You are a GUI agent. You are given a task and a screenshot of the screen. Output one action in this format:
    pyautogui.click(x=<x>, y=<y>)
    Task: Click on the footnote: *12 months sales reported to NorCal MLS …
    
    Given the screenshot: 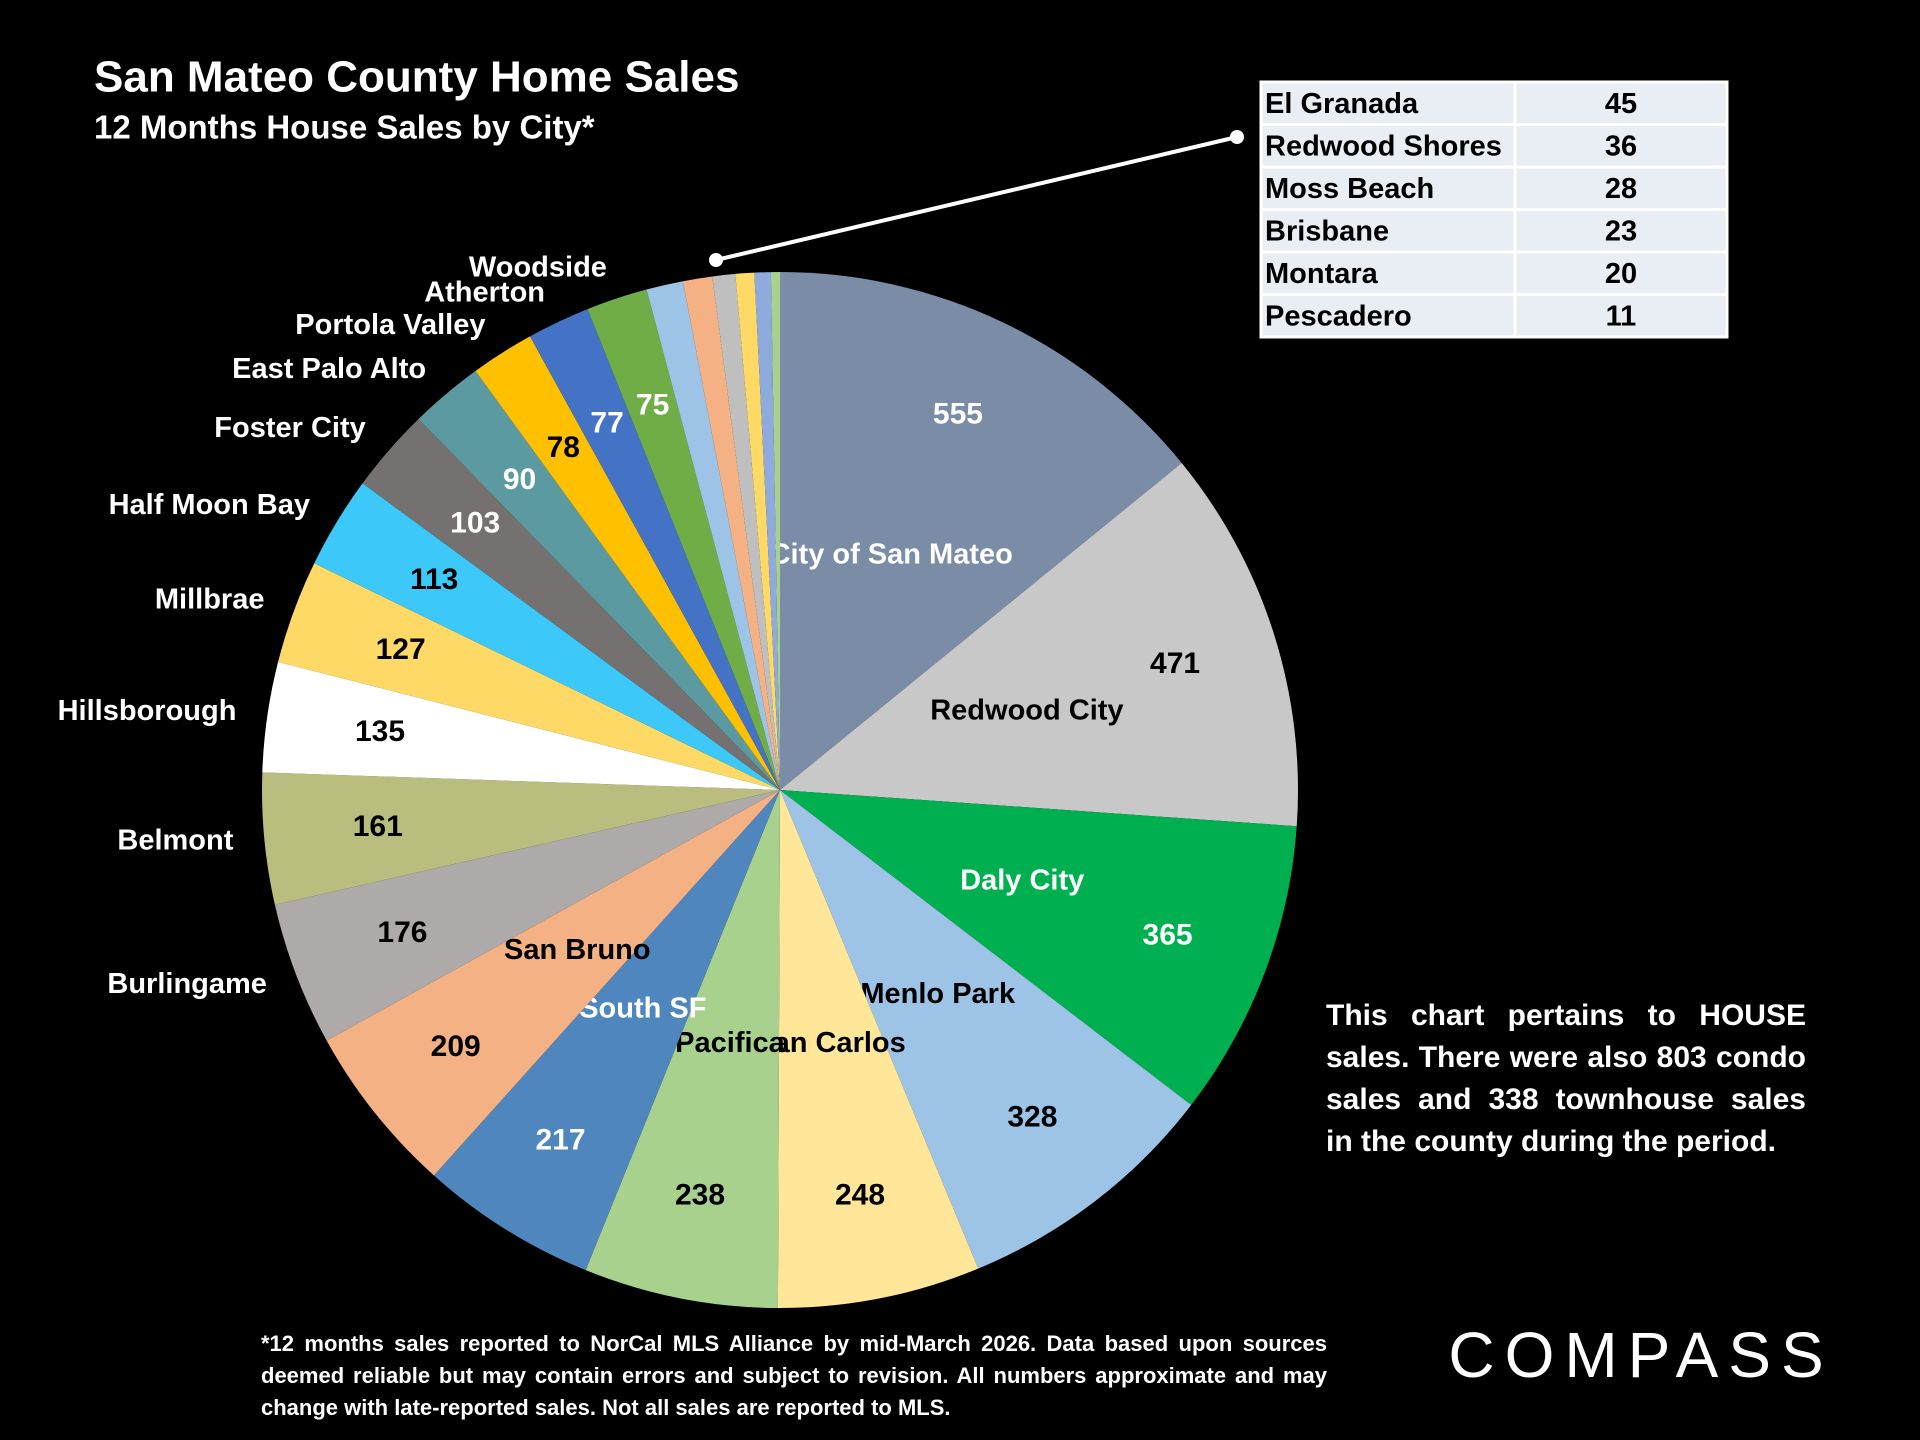 What is the action you would take?
    pyautogui.click(x=794, y=1375)
    